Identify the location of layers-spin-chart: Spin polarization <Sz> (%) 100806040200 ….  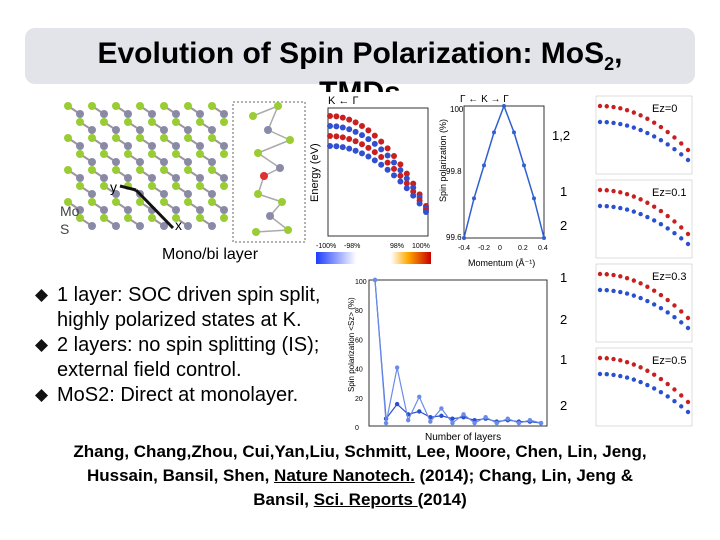
(450, 358).